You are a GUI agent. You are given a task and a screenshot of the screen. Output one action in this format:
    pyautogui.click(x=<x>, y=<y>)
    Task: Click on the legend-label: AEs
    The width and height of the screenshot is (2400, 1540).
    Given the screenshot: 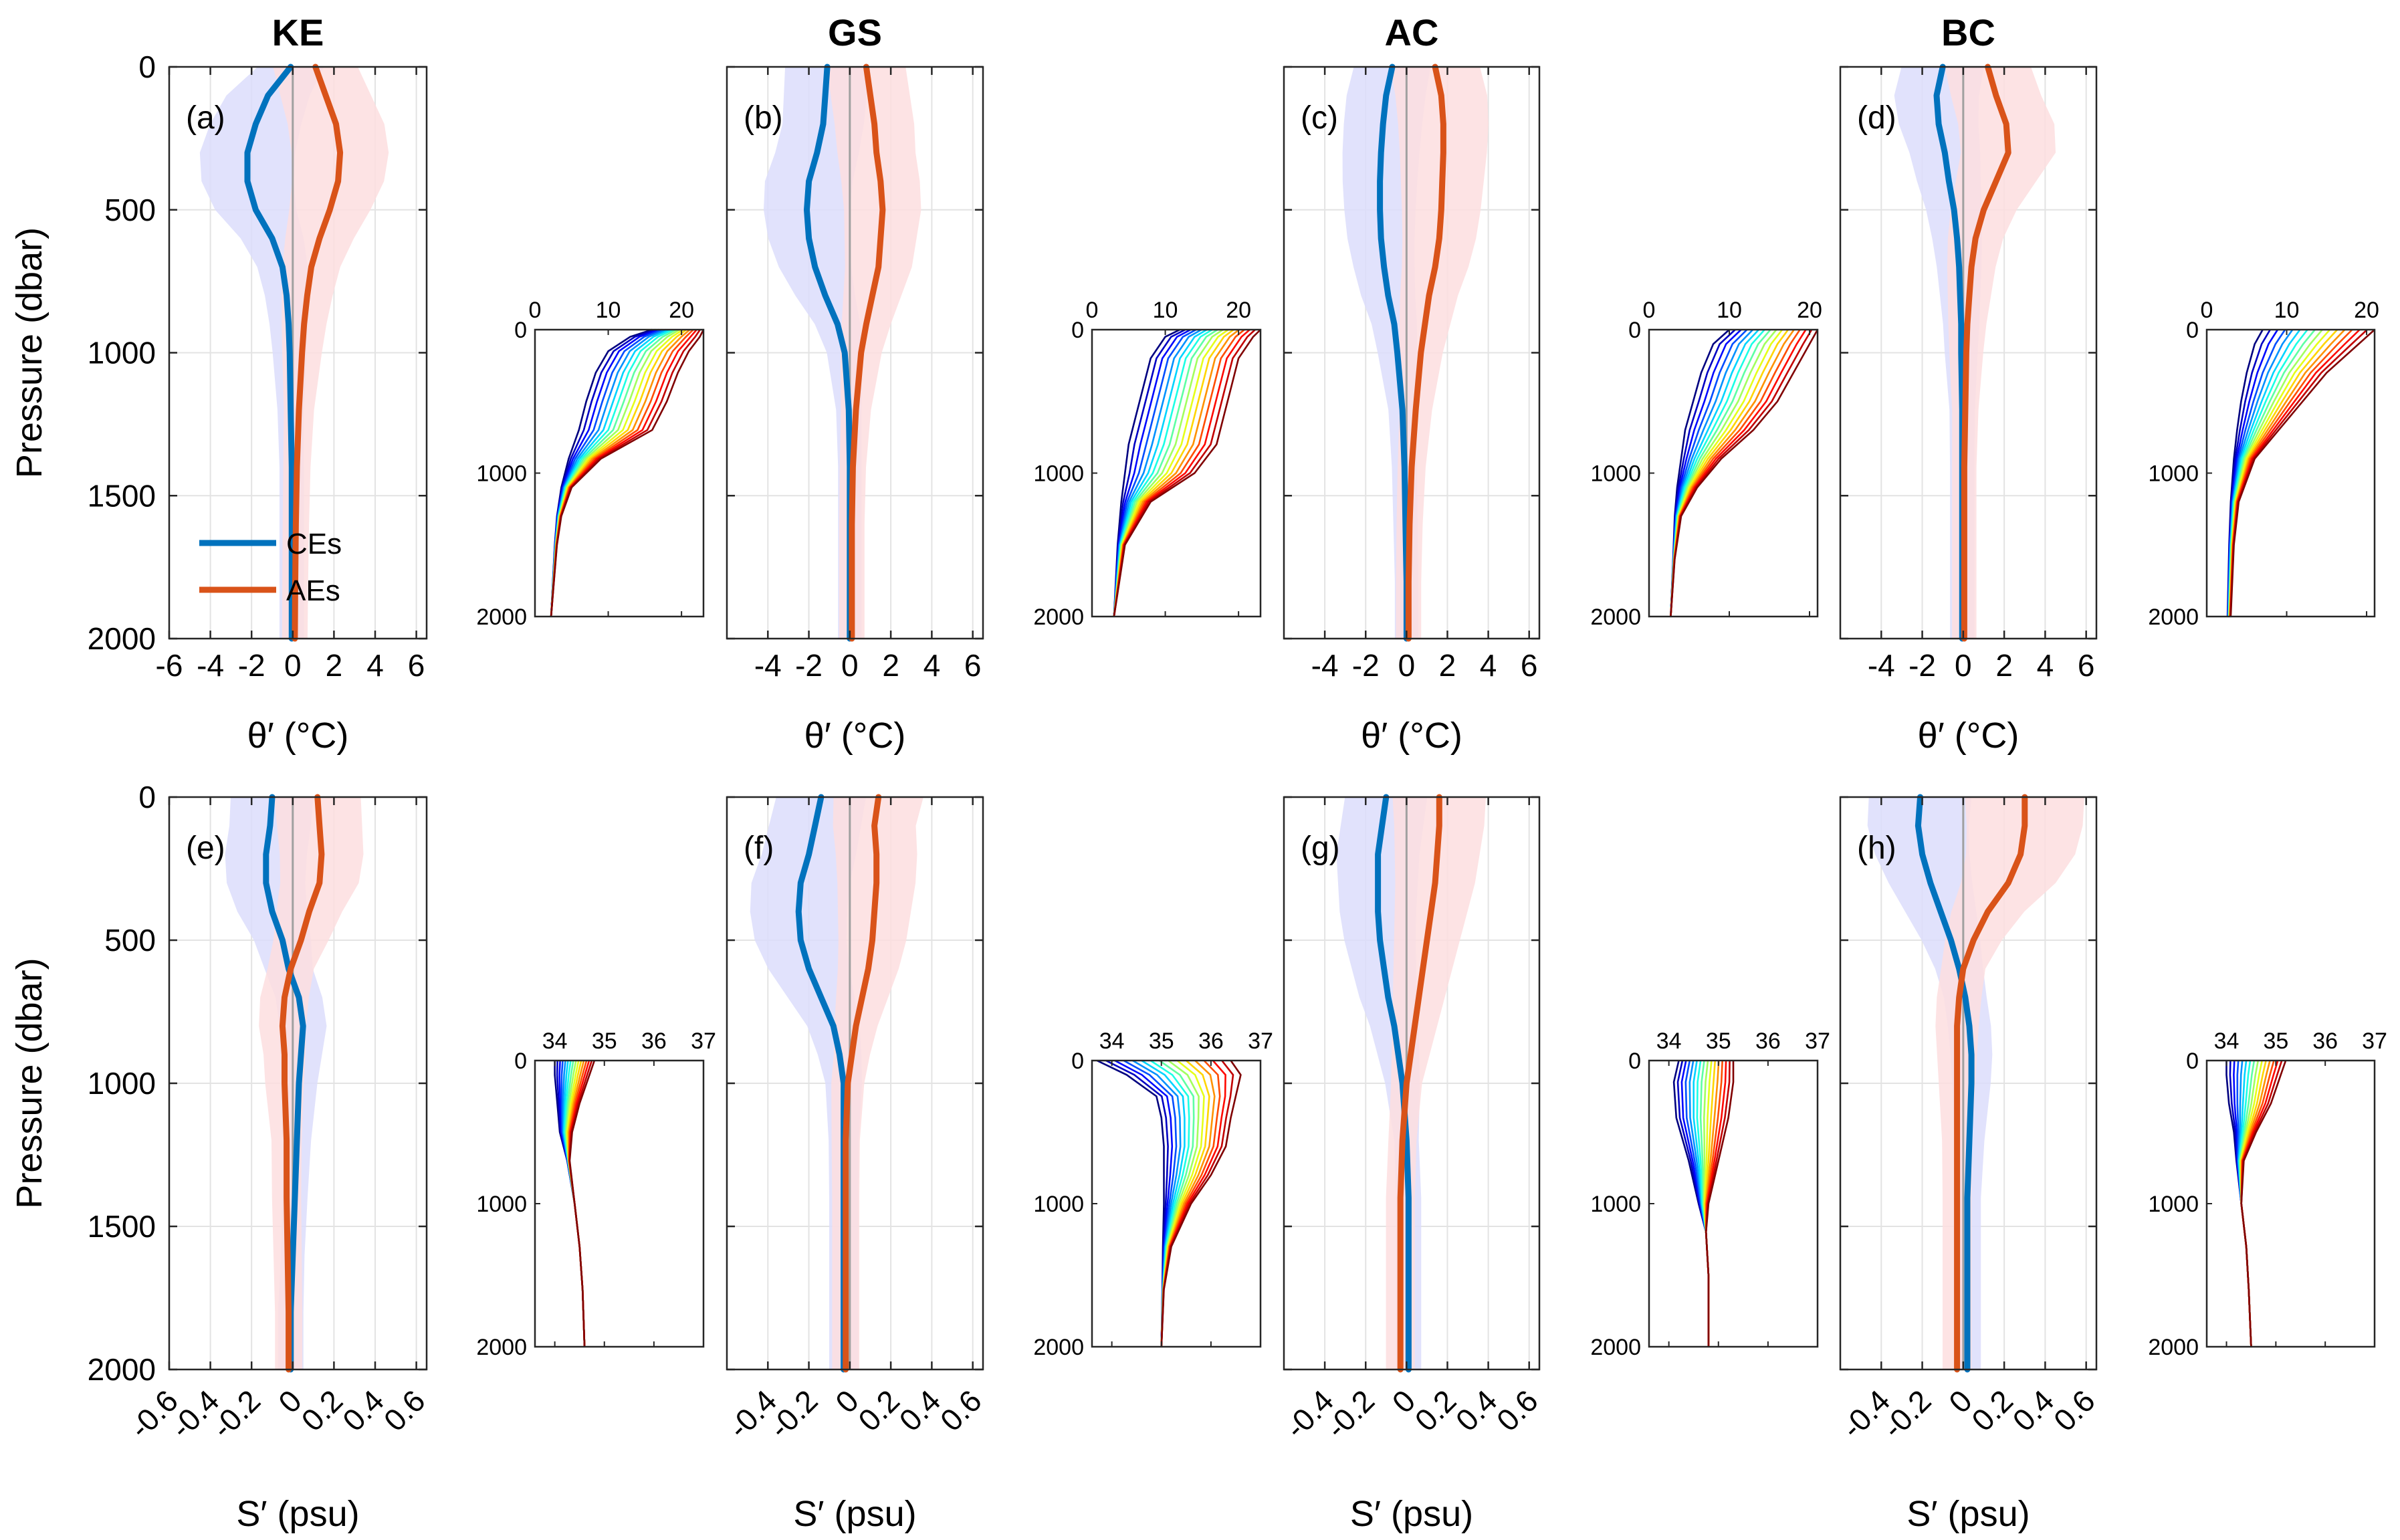 What is the action you would take?
    pyautogui.click(x=313, y=590)
    